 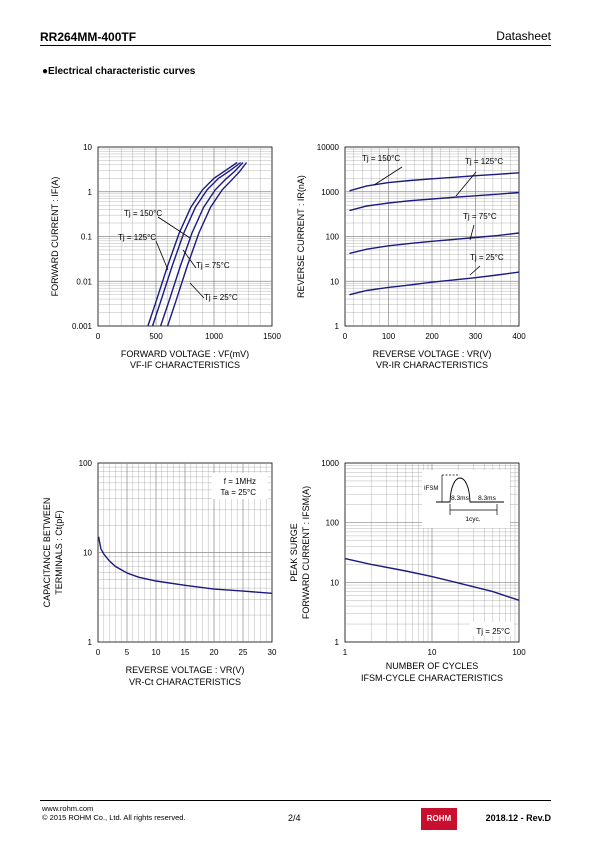 I want to click on inset-box, so click(x=466, y=499).